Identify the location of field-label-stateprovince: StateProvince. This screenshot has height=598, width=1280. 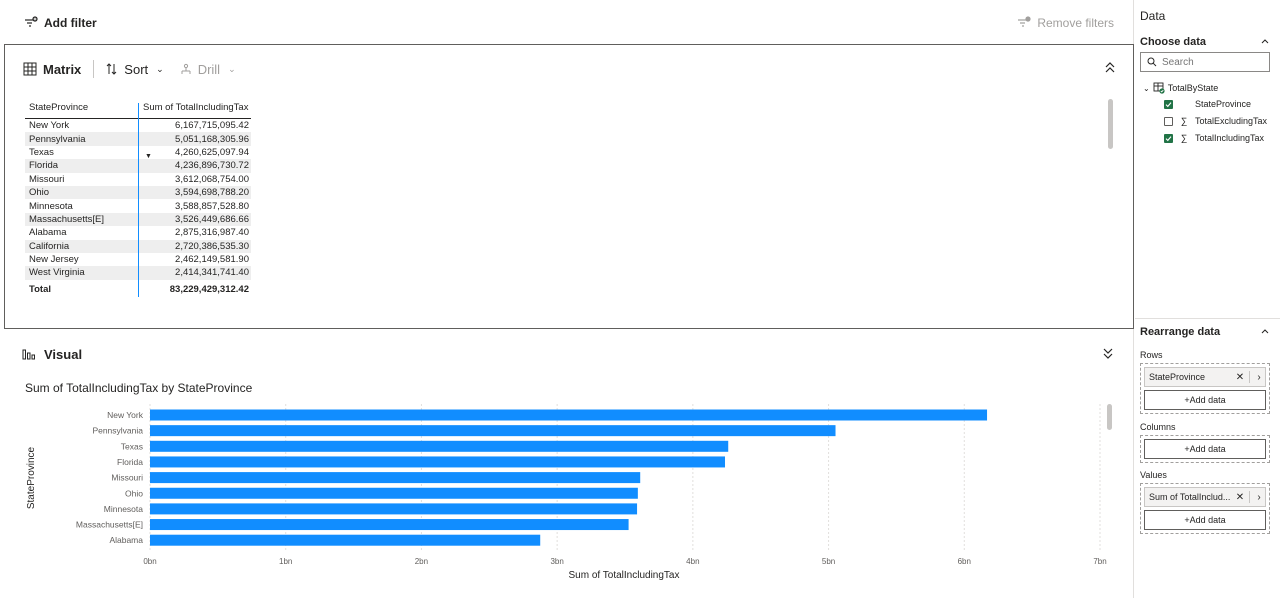
(1223, 104).